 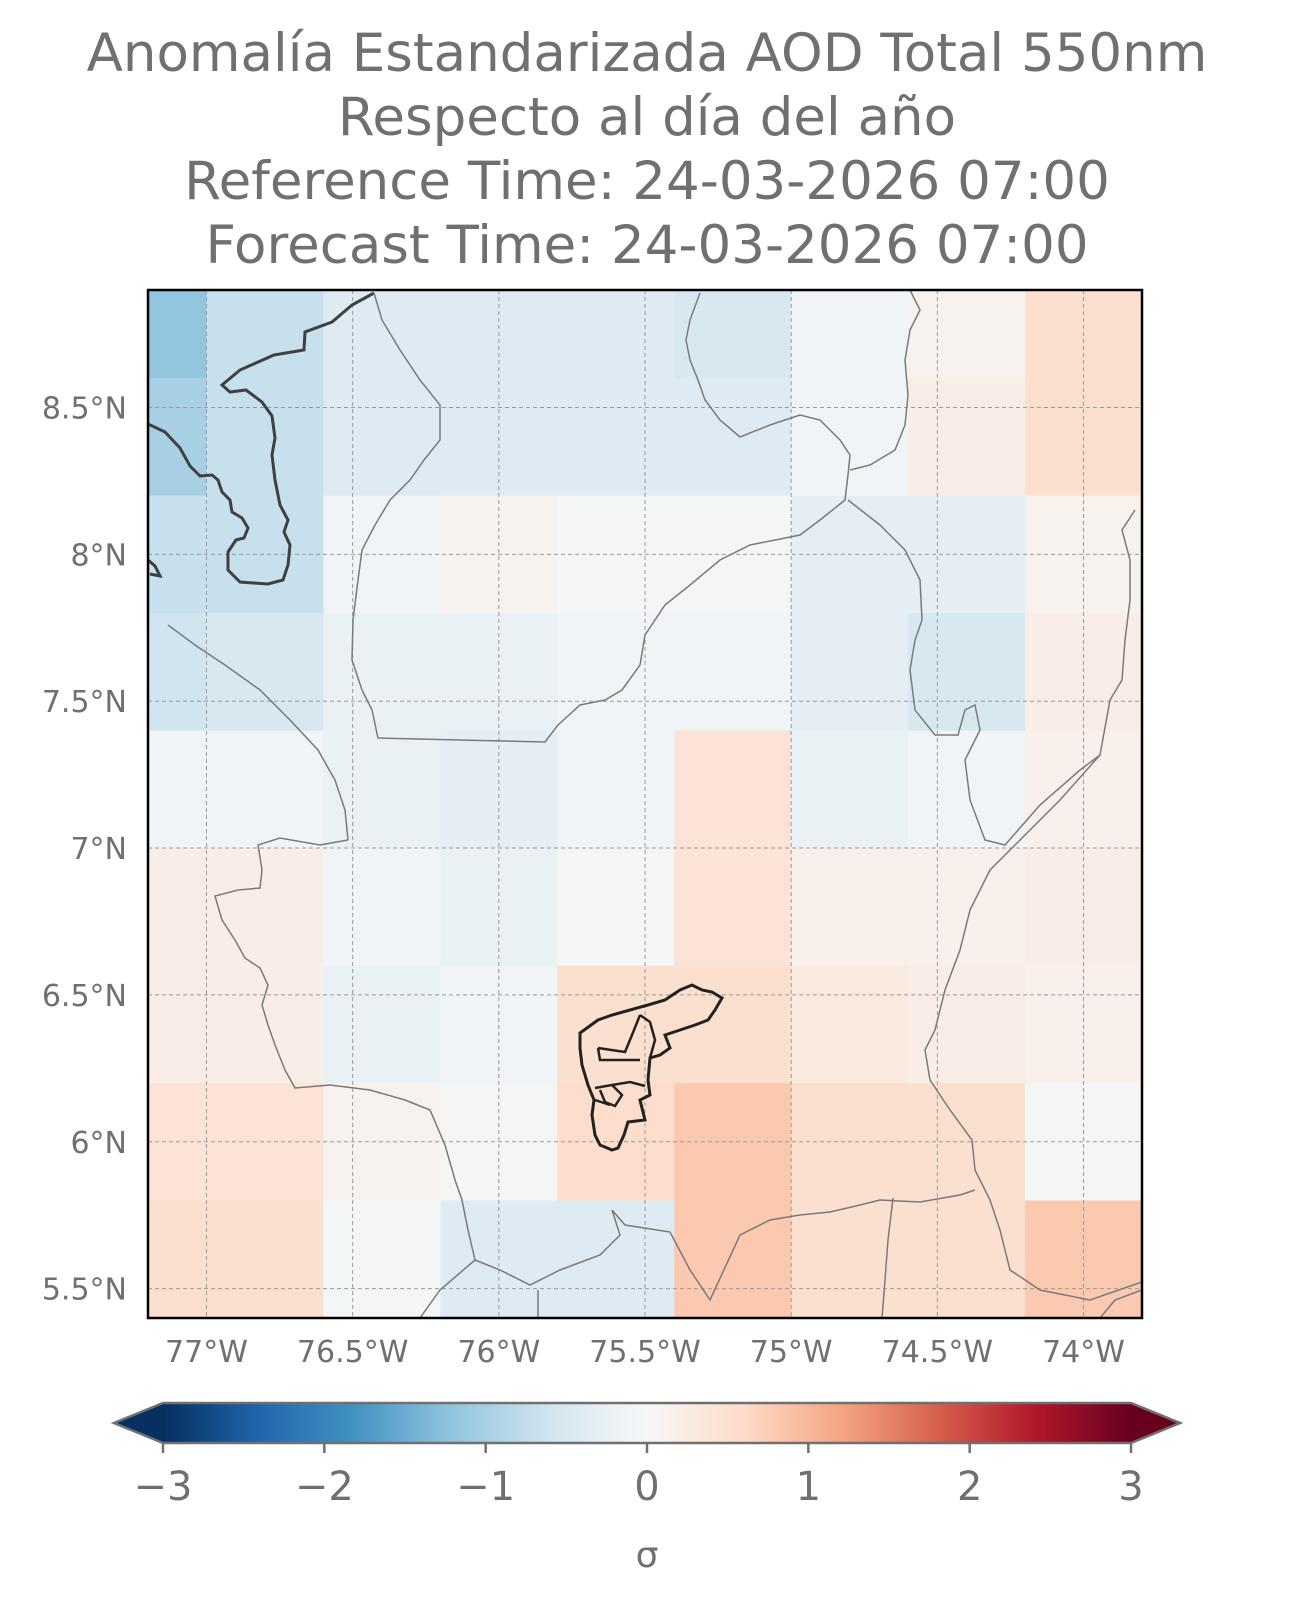 I want to click on department-border-north-east, so click(x=885, y=380).